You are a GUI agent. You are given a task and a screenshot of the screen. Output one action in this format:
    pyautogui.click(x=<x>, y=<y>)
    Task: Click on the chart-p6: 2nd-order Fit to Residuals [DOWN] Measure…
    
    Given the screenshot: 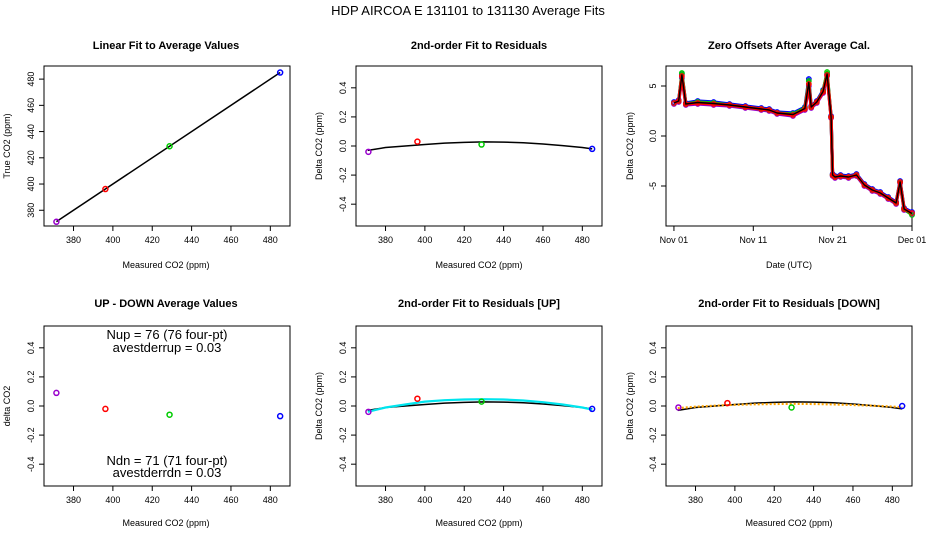 What is the action you would take?
    pyautogui.click(x=769, y=413)
    